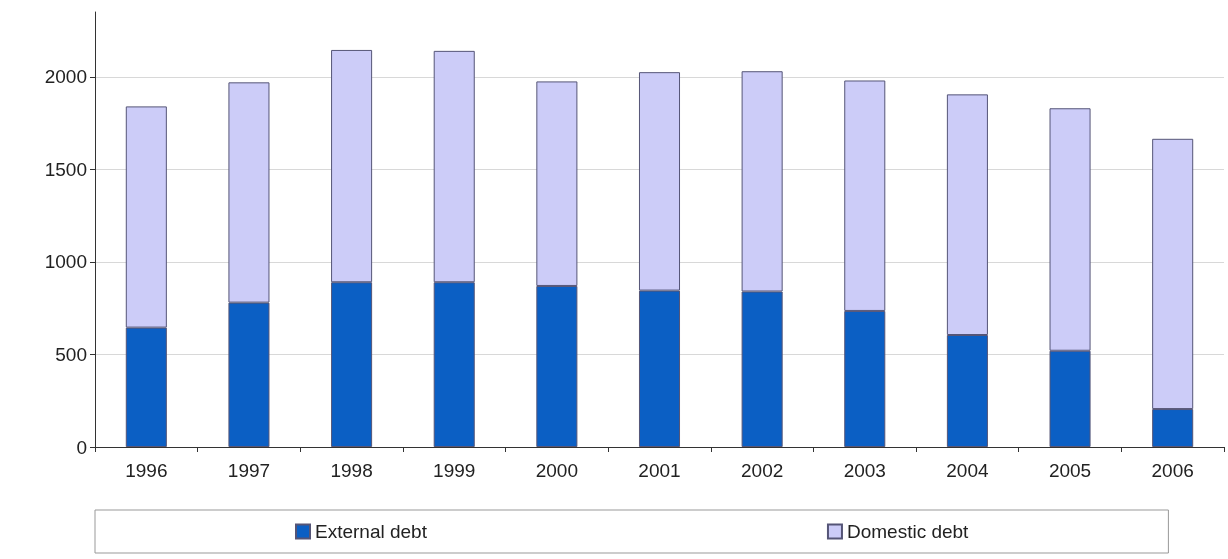 This screenshot has width=1228, height=559. I want to click on legend-label: External debt, so click(371, 531).